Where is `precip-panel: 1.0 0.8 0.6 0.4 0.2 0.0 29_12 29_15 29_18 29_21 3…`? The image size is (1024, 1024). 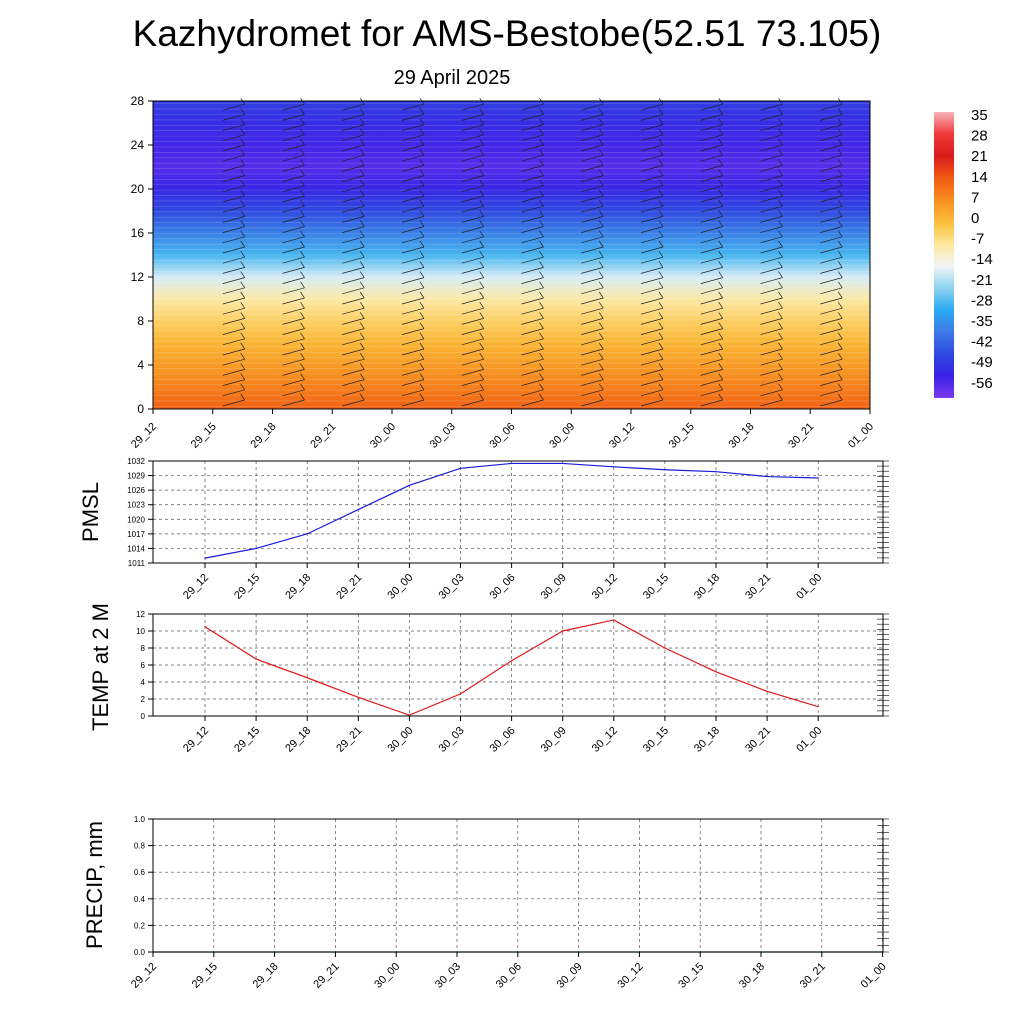 precip-panel: 1.0 0.8 0.6 0.4 0.2 0.0 29_12 29_15 29_18 29_21 3… is located at coordinates (485, 903).